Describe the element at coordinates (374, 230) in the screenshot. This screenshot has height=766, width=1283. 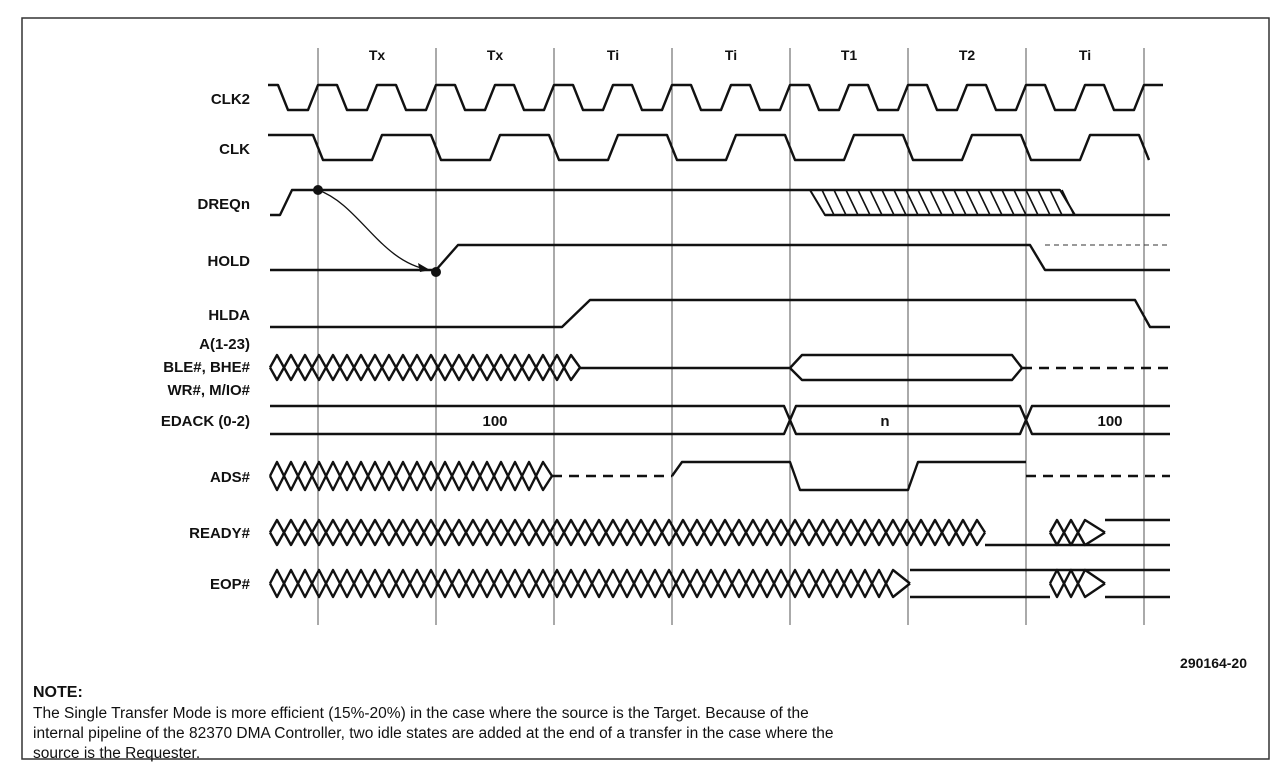
I see `causal-arrow` at that location.